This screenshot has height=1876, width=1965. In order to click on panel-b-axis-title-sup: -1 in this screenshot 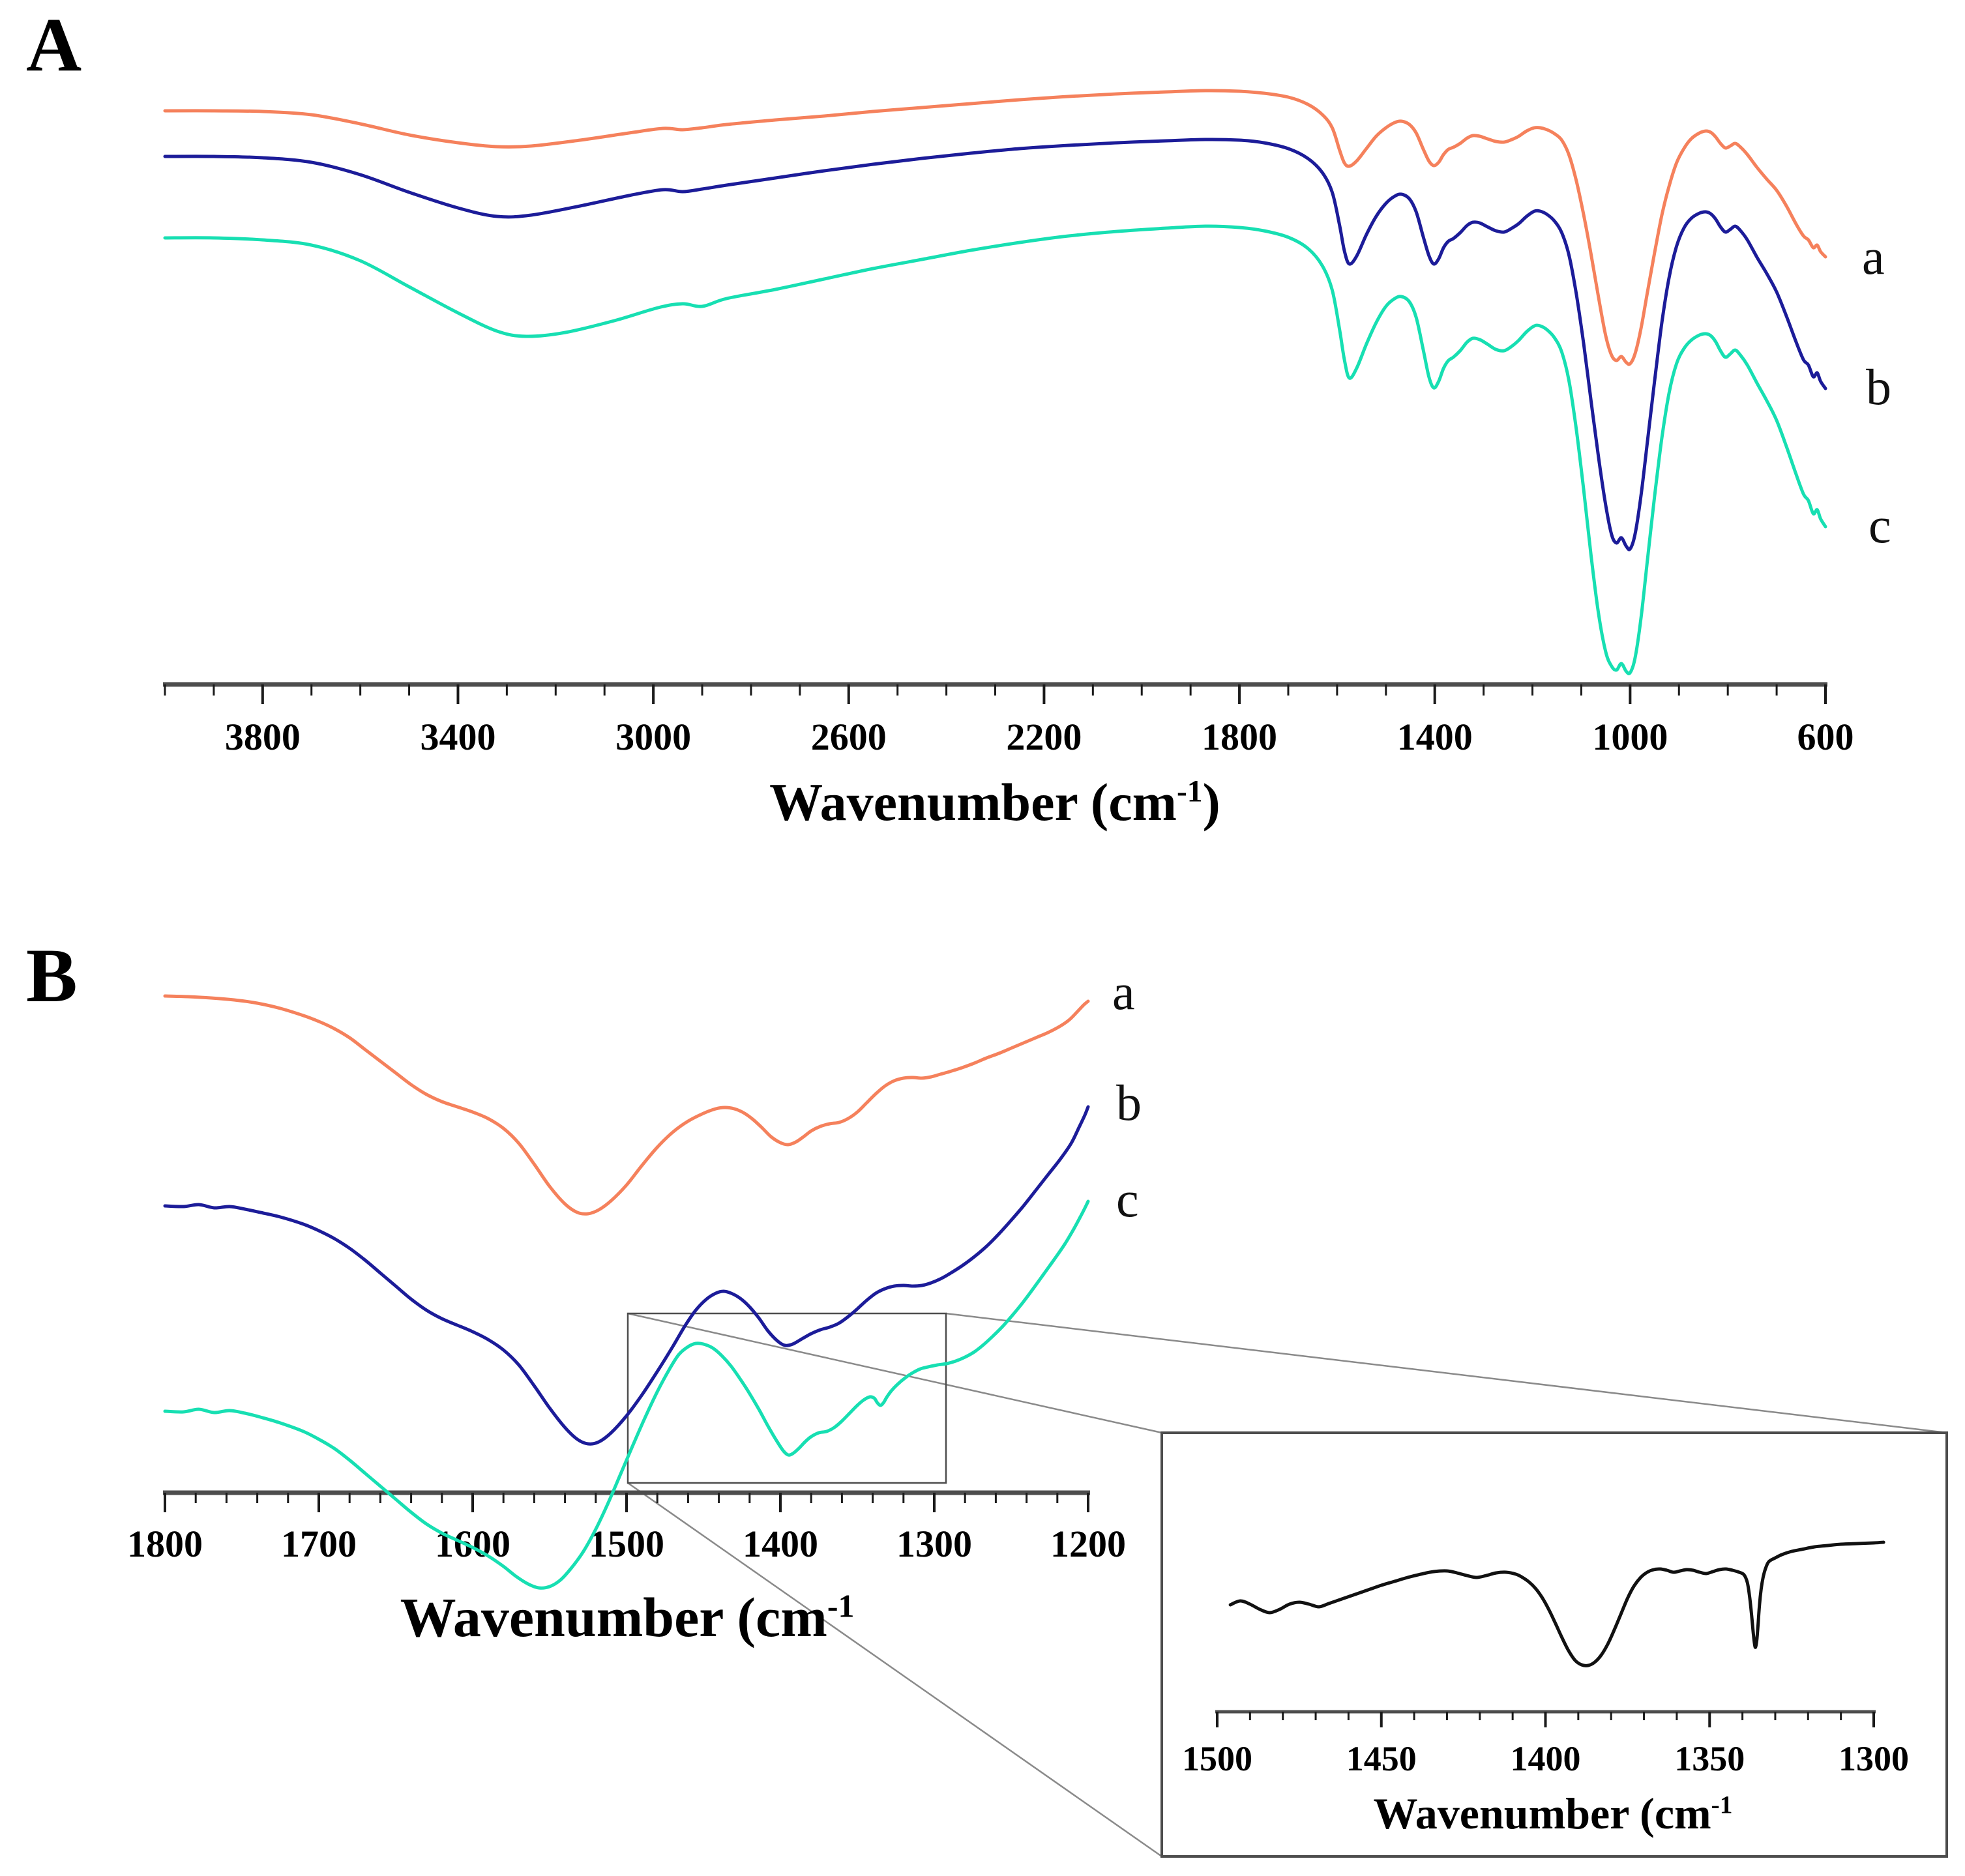, I will do `click(841, 1606)`.